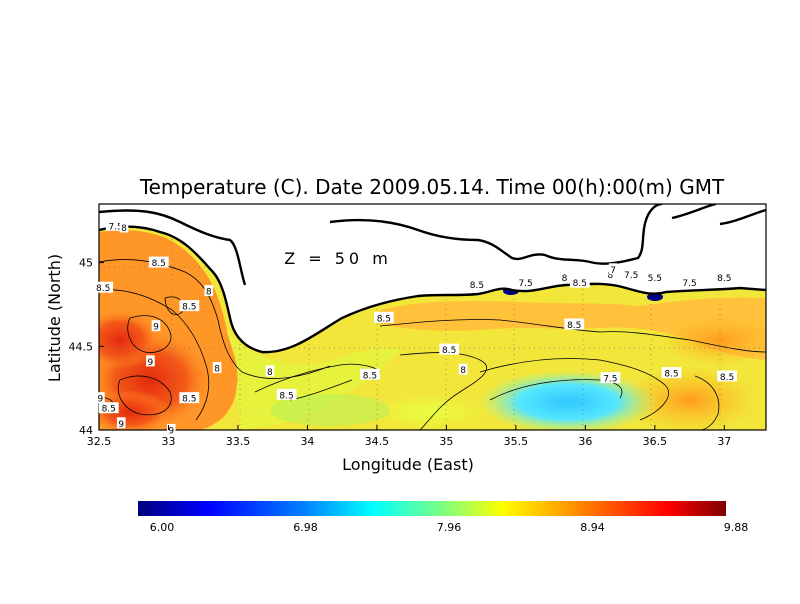 Image resolution: width=800 pixels, height=604 pixels. What do you see at coordinates (305, 527) in the screenshot?
I see `colorbar-tick-label: 6.98` at bounding box center [305, 527].